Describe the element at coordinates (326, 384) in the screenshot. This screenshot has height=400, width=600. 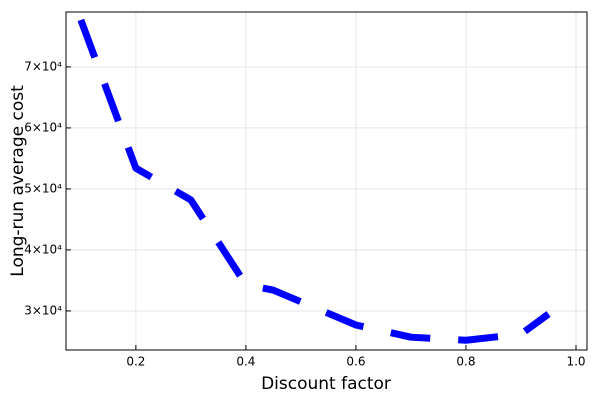
I see `x-axis-title: Discount factor` at that location.